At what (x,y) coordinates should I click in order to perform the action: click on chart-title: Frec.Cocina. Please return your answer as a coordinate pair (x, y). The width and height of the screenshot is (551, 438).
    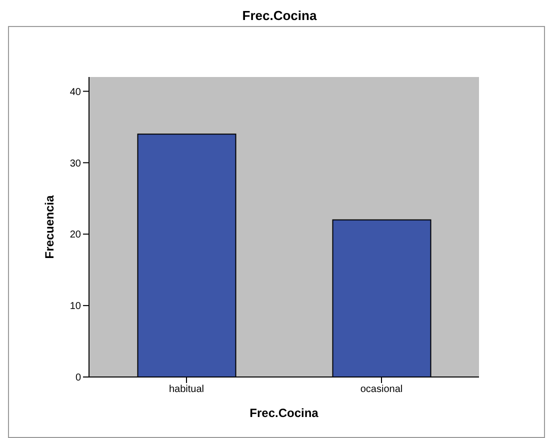
    Looking at the image, I should click on (279, 16).